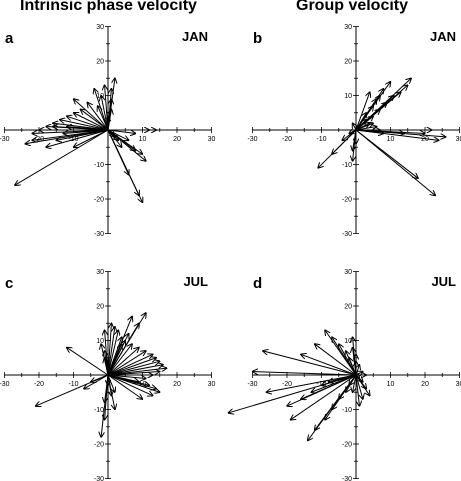 This screenshot has width=461, height=481. Describe the element at coordinates (352, 7) in the screenshot. I see `right-column-title: Group velocity` at that location.